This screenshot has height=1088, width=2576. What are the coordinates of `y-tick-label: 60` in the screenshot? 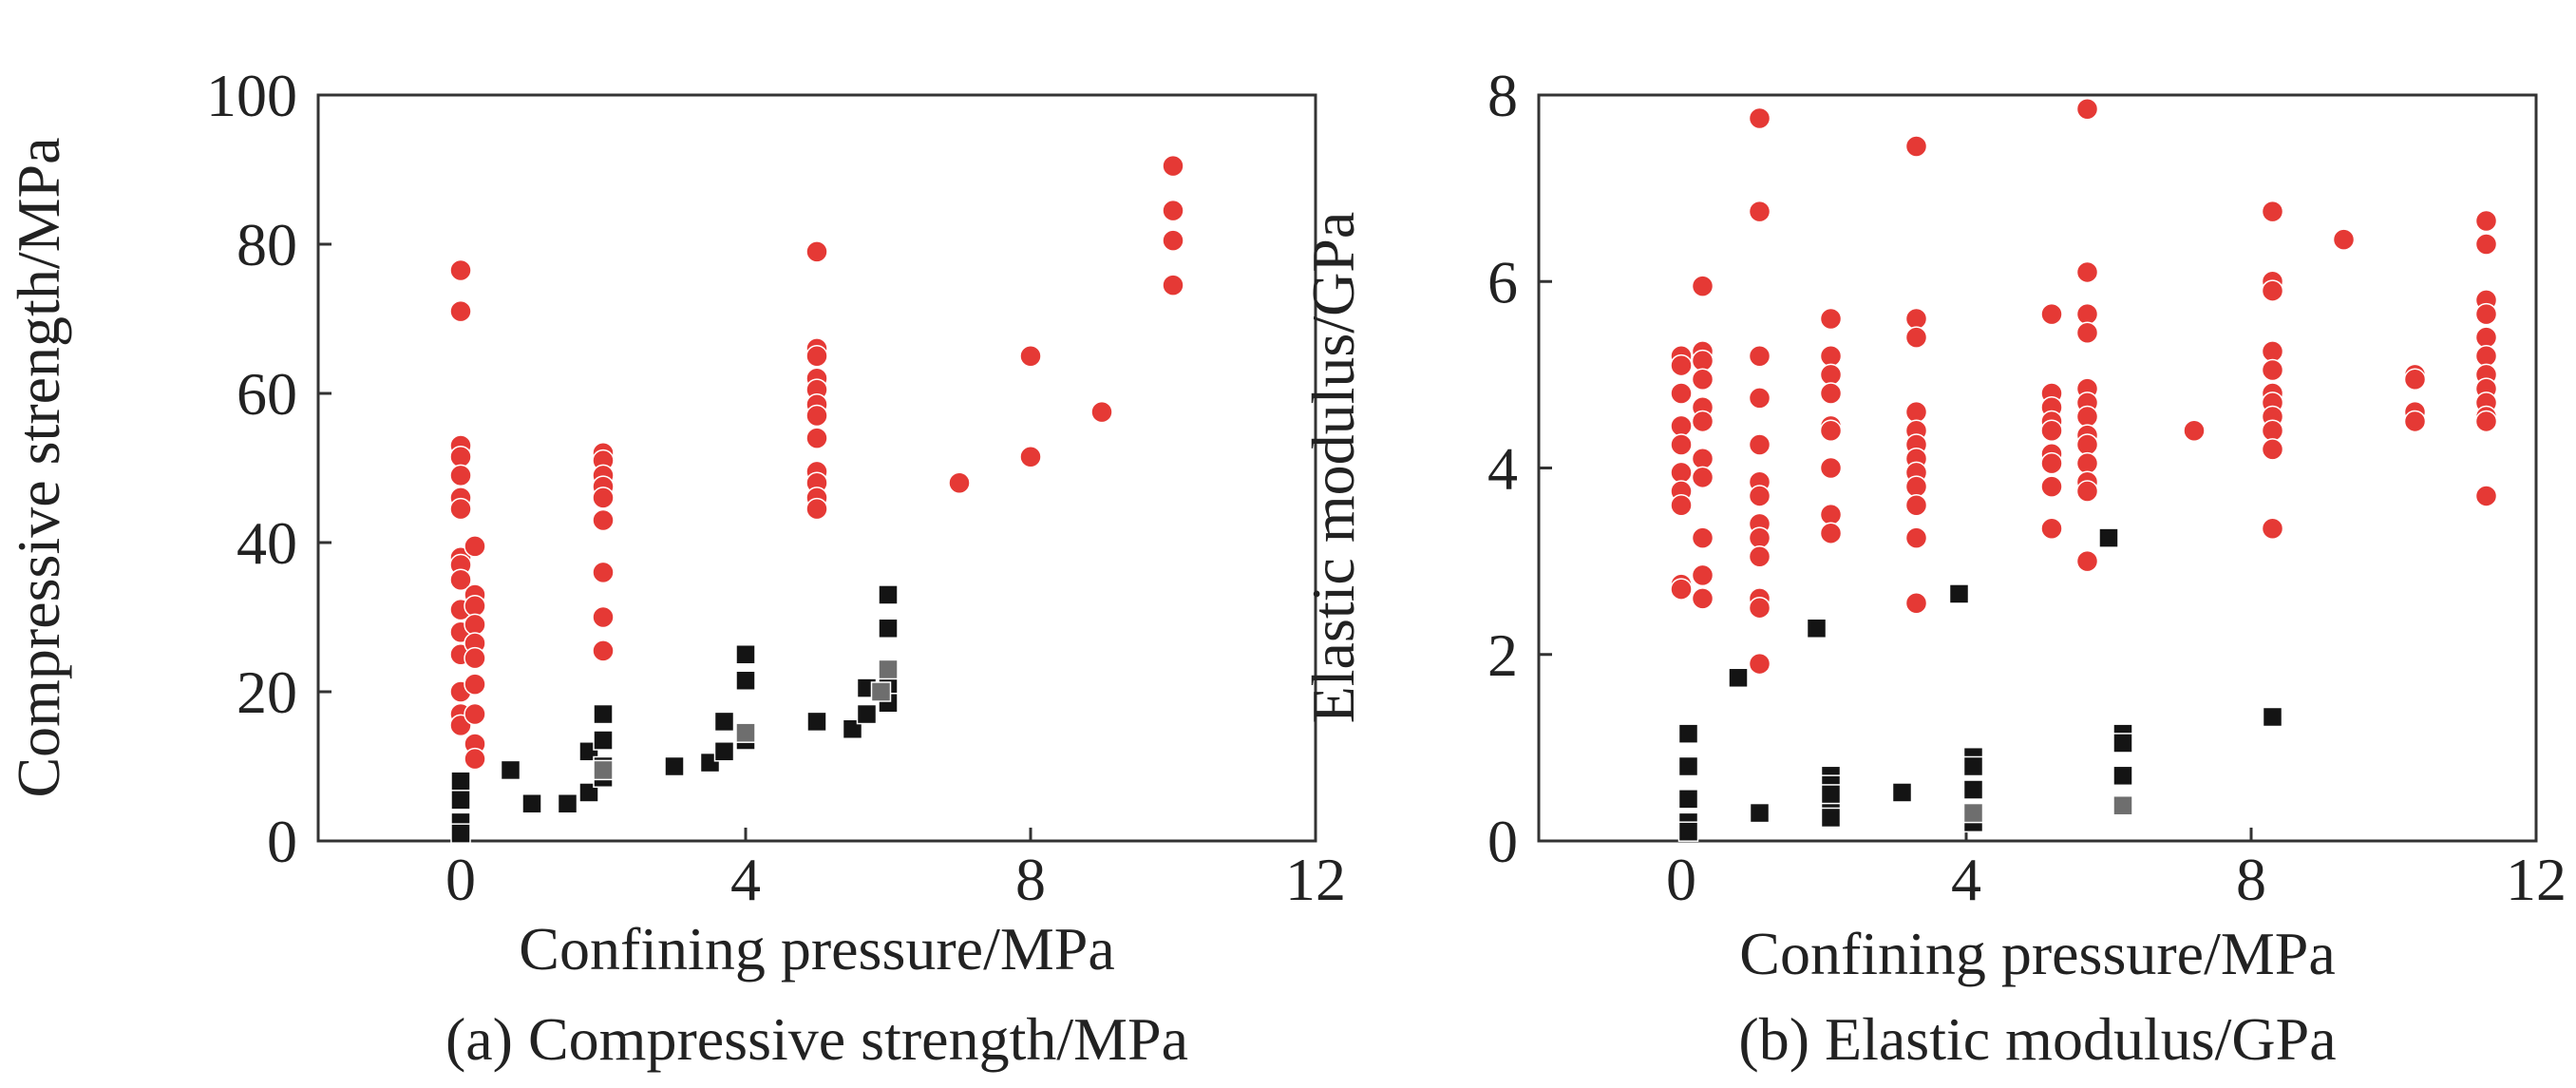 It's located at (267, 394).